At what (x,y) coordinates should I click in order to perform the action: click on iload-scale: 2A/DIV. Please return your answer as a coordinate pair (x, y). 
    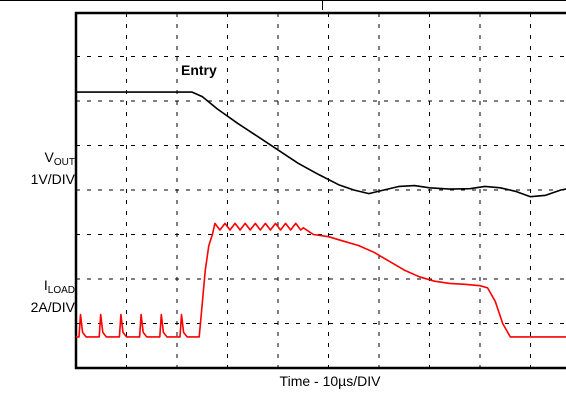
    Looking at the image, I should click on (52, 307).